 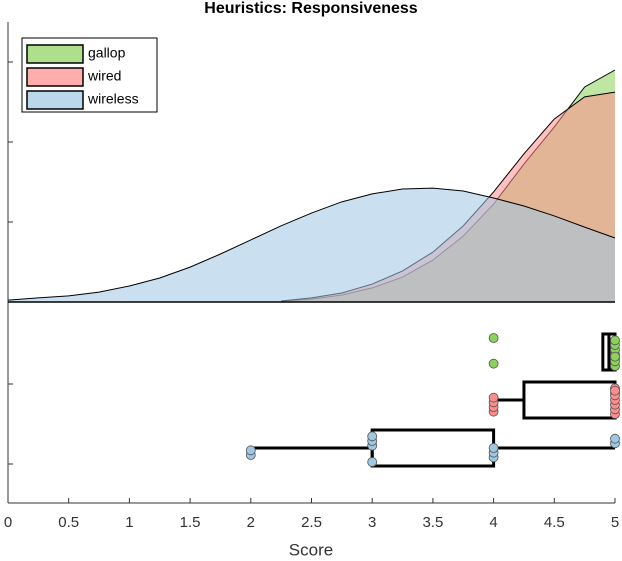 What do you see at coordinates (107, 53) in the screenshot?
I see `legend-label: gallop` at bounding box center [107, 53].